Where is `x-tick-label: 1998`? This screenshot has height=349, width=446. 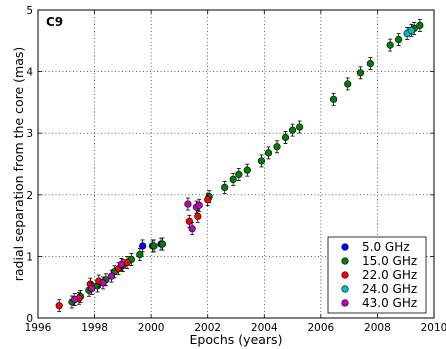 x-tick-label: 1998 is located at coordinates (94, 328).